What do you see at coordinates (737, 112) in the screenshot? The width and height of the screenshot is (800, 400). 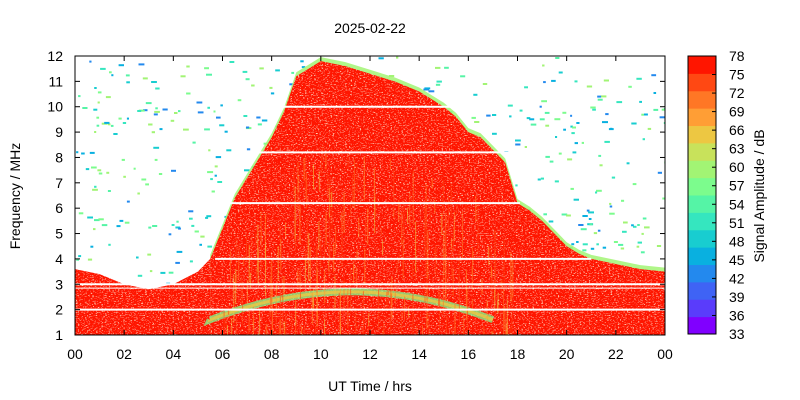 I see `colorbar-tick-label: 69` at bounding box center [737, 112].